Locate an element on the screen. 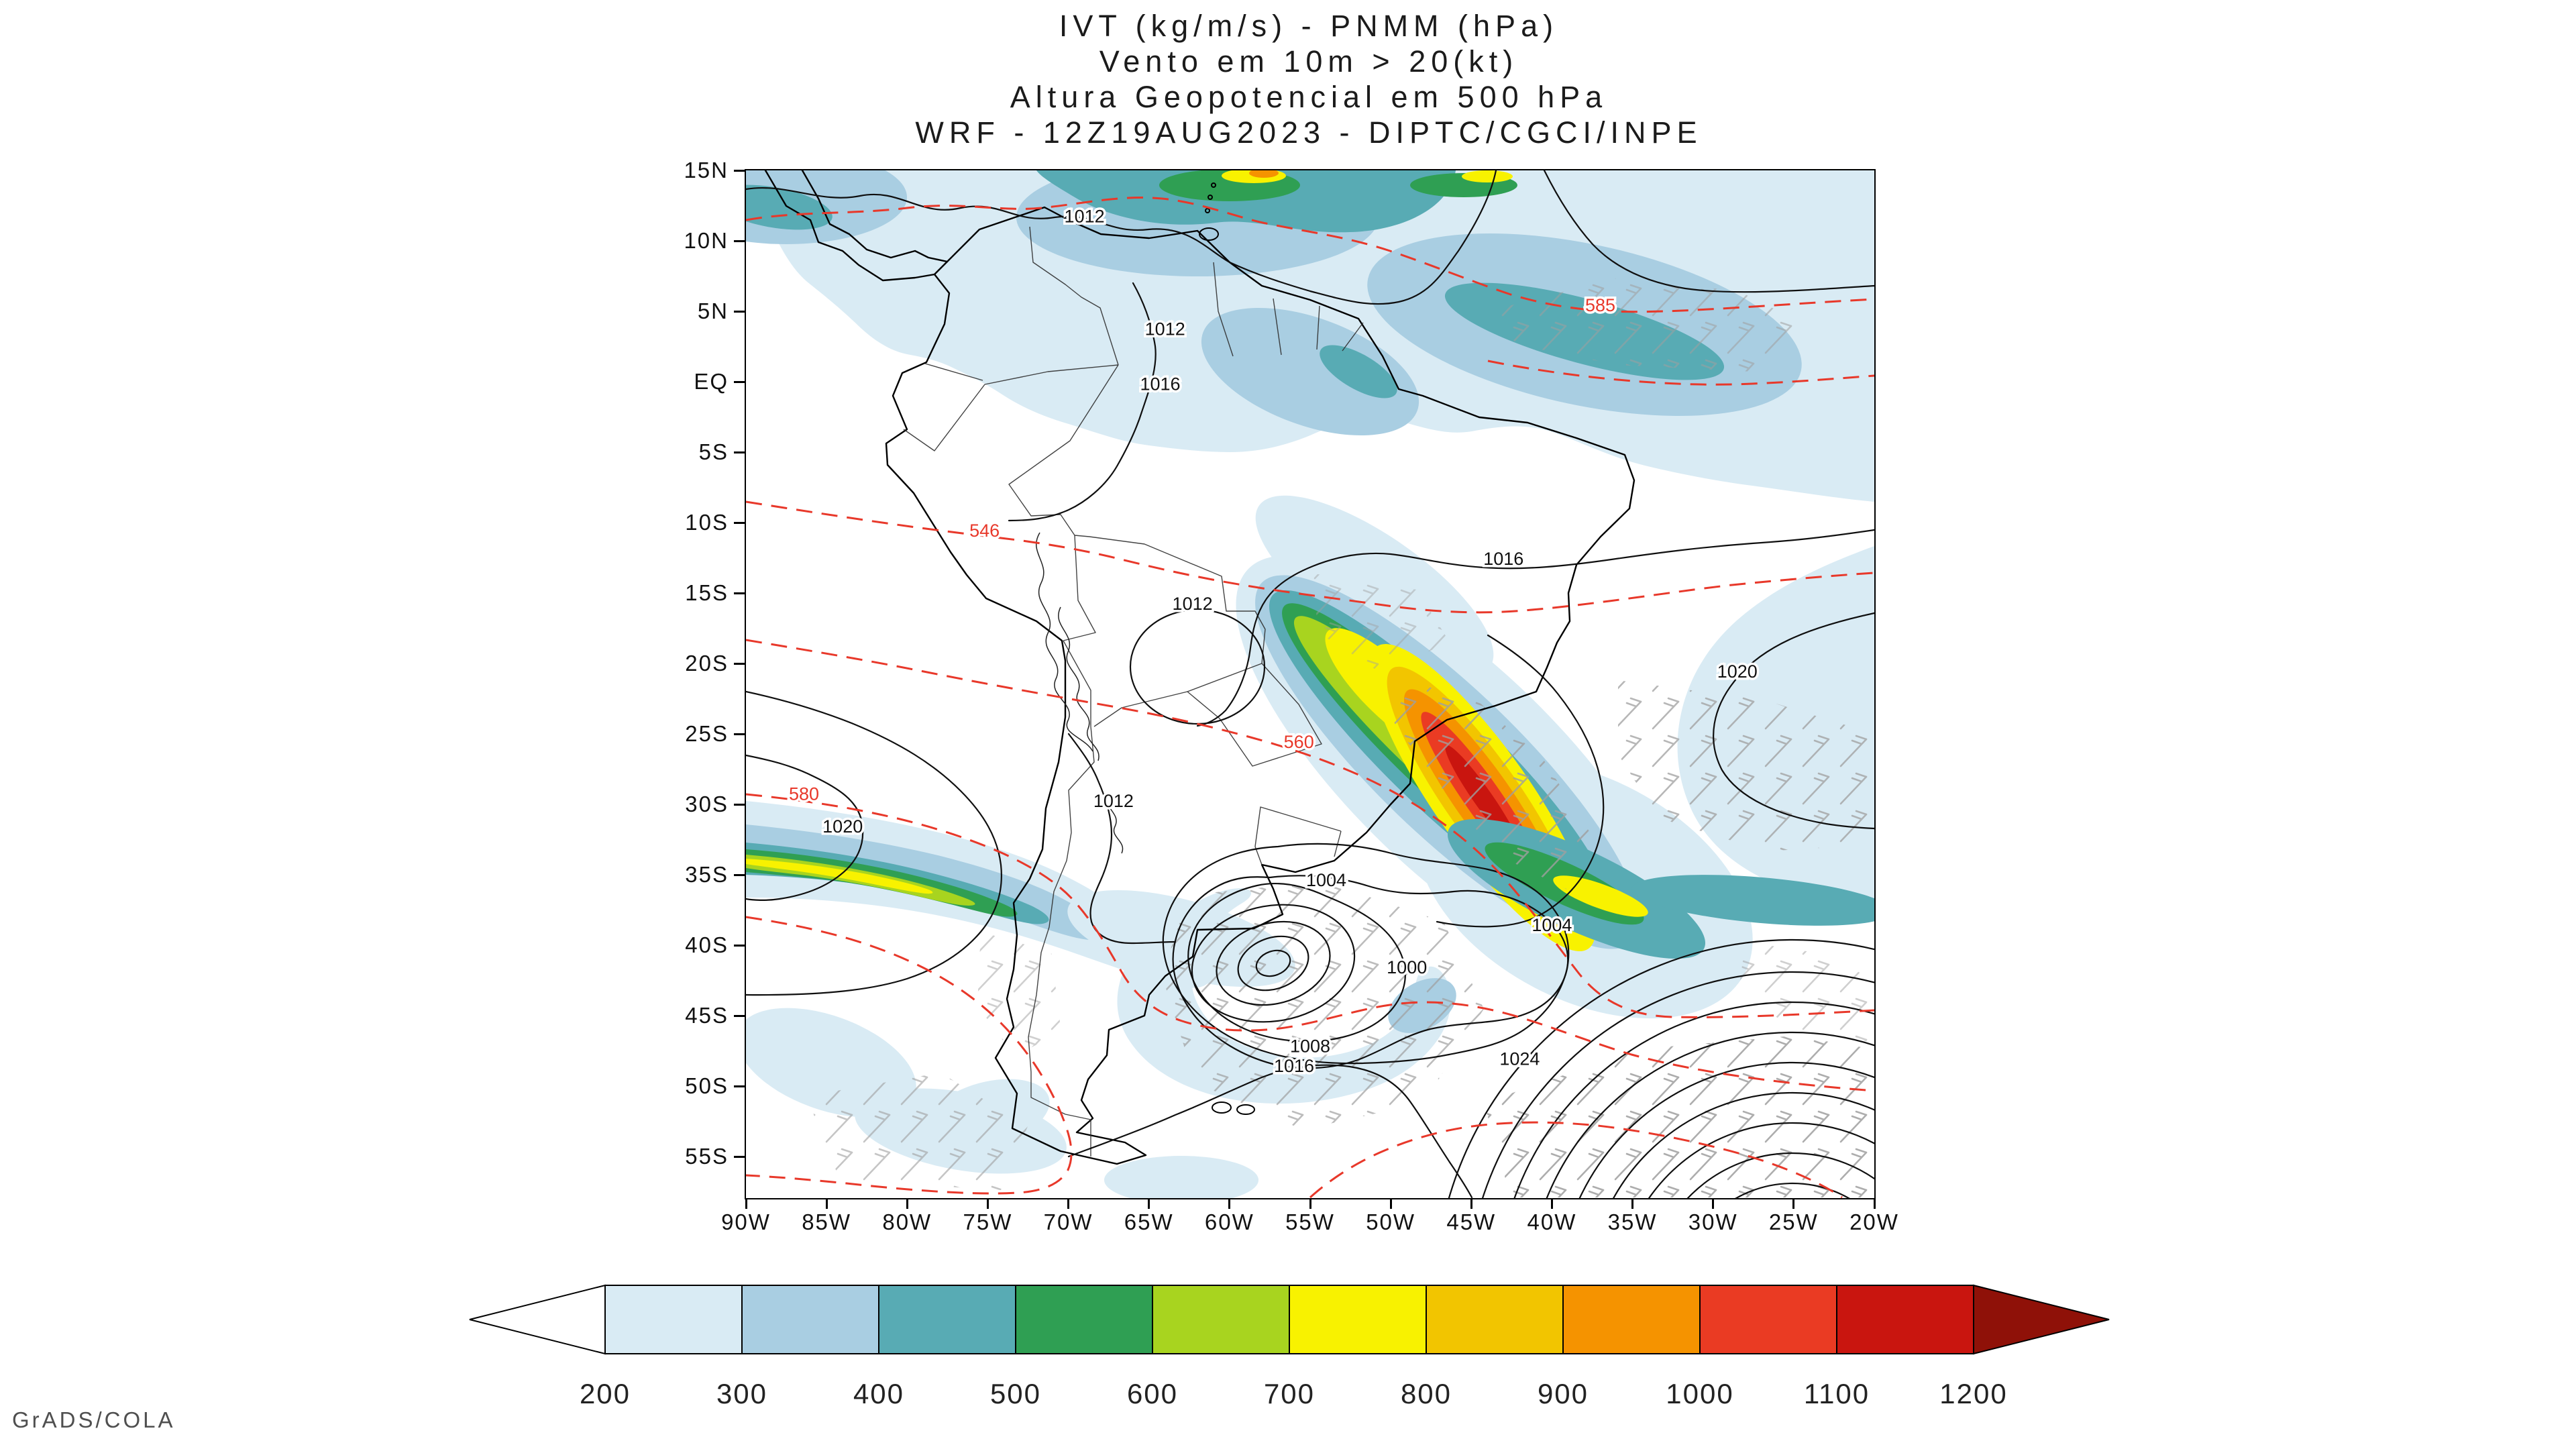 Image resolution: width=2576 pixels, height=1449 pixels. lat-tick-label: 10N is located at coordinates (706, 240).